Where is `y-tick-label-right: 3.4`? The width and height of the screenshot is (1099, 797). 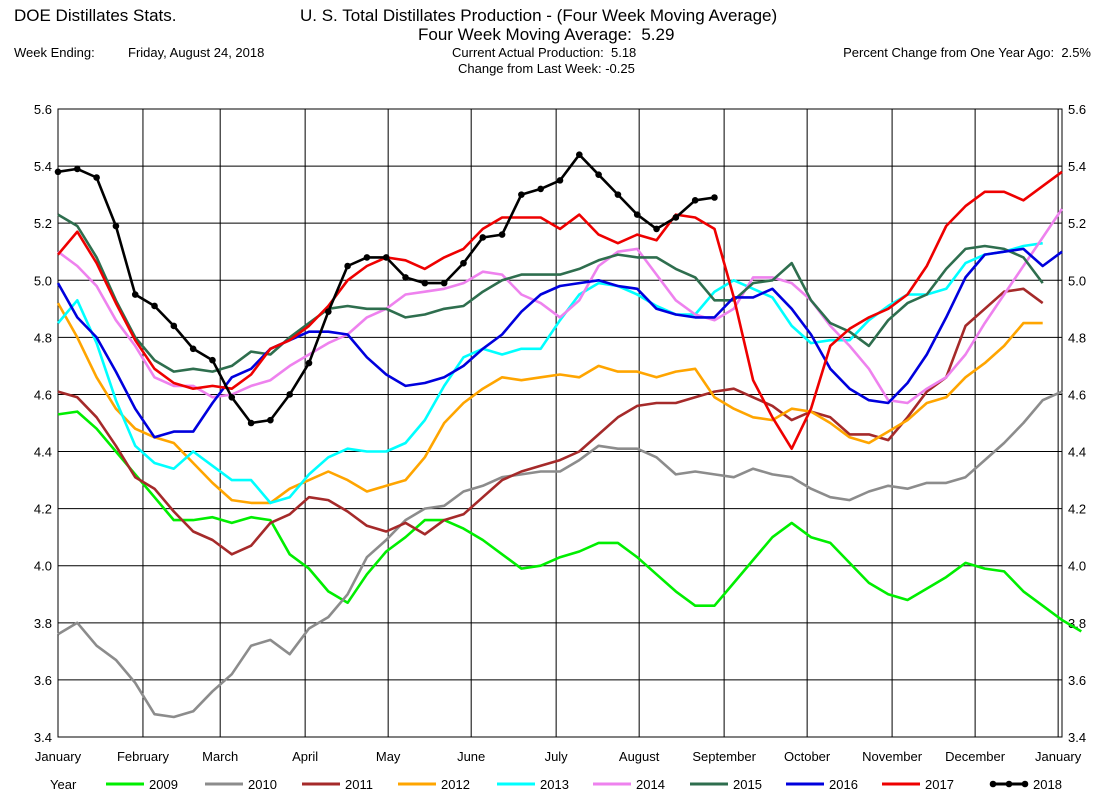
y-tick-label-right: 3.4 is located at coordinates (1077, 737).